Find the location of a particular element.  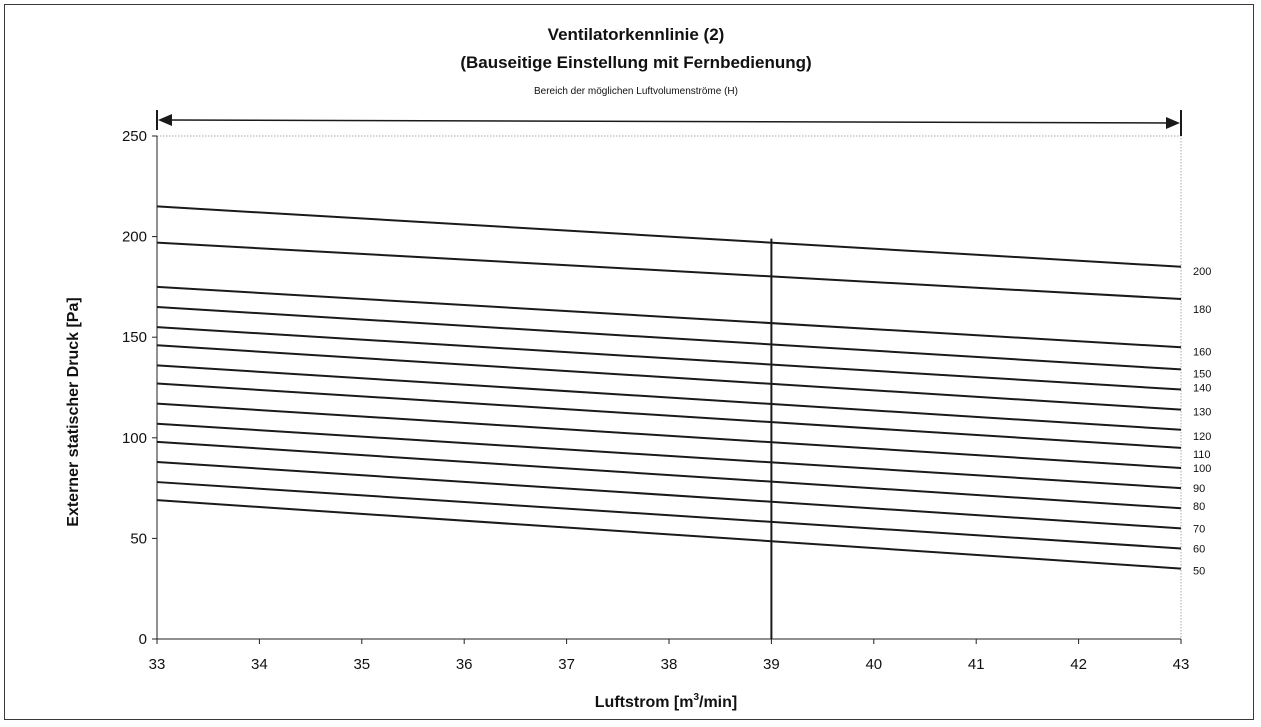

x-tick-label: 39 is located at coordinates (771, 664).